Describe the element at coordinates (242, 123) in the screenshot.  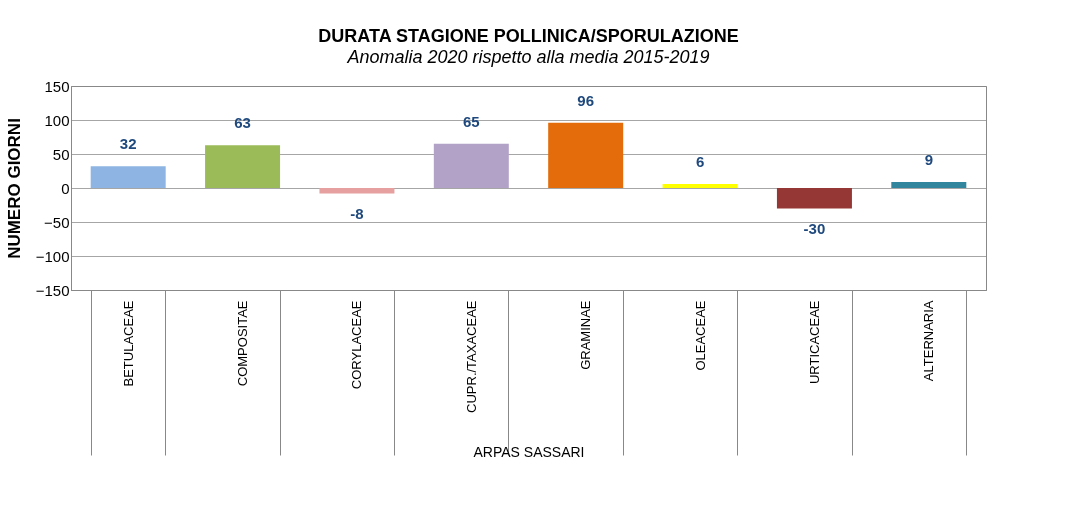
I see `data-label: 63` at that location.